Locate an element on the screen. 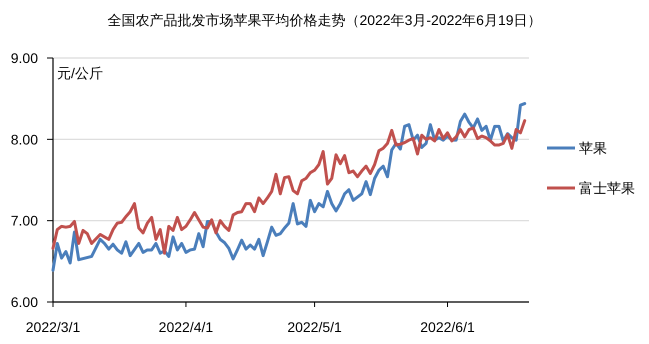 The width and height of the screenshot is (649, 344). x-tick-label: 2022/4/1 is located at coordinates (186, 327).